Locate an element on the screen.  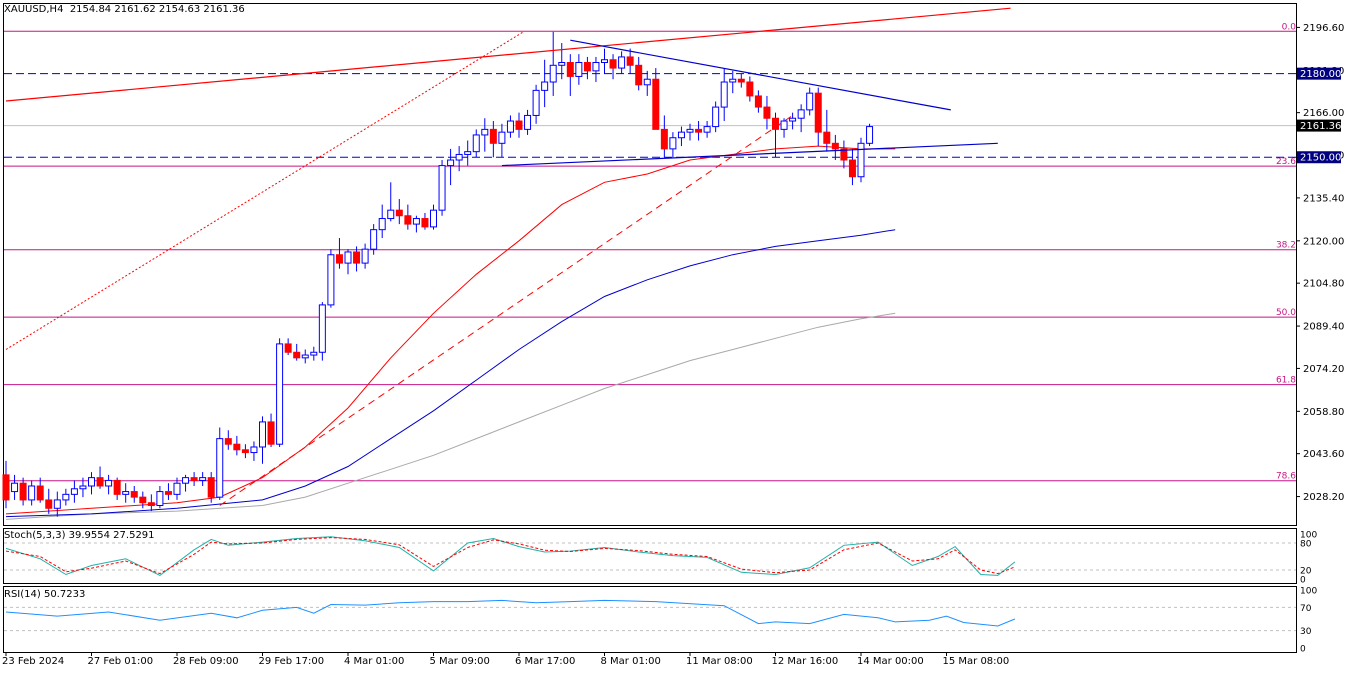
symbol-timeframe: XAUUSD,H4 is located at coordinates (34, 9).